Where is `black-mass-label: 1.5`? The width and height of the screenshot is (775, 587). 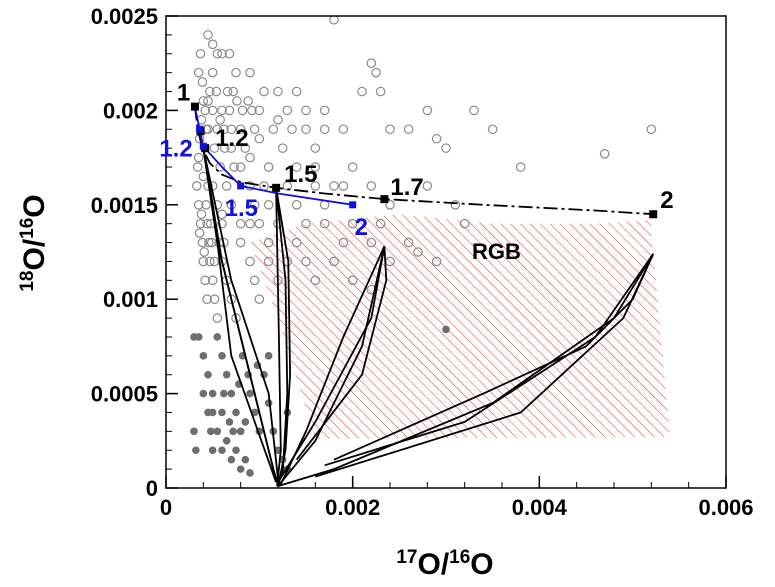
black-mass-label: 1.5 is located at coordinates (300, 174).